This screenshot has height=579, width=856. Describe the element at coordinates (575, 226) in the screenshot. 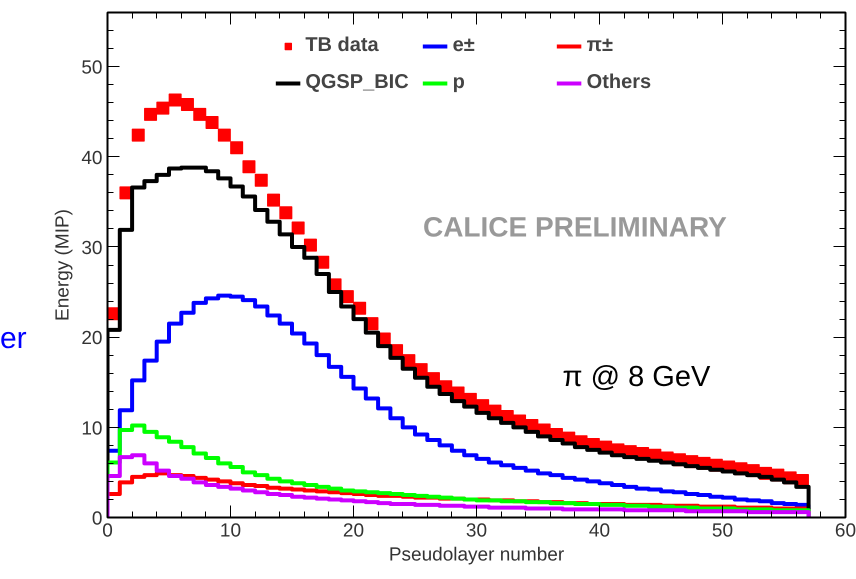

I see `annotation: CALICE PRELIMINARY` at that location.